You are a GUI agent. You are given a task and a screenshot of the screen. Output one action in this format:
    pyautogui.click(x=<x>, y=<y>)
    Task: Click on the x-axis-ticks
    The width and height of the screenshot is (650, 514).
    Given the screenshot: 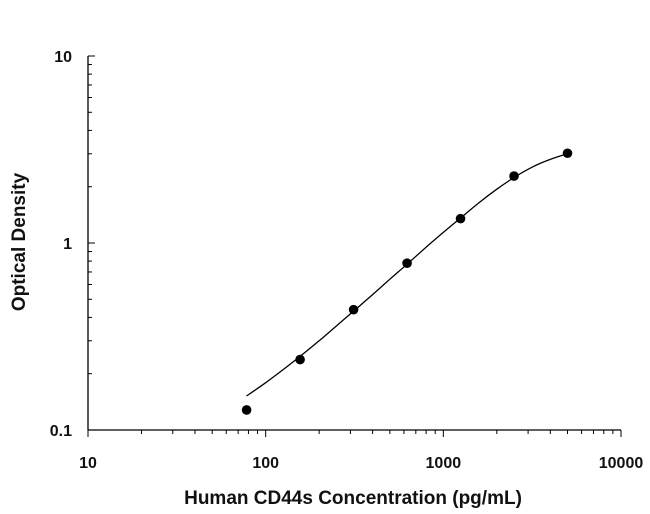 What is the action you would take?
    pyautogui.click(x=354, y=433)
    